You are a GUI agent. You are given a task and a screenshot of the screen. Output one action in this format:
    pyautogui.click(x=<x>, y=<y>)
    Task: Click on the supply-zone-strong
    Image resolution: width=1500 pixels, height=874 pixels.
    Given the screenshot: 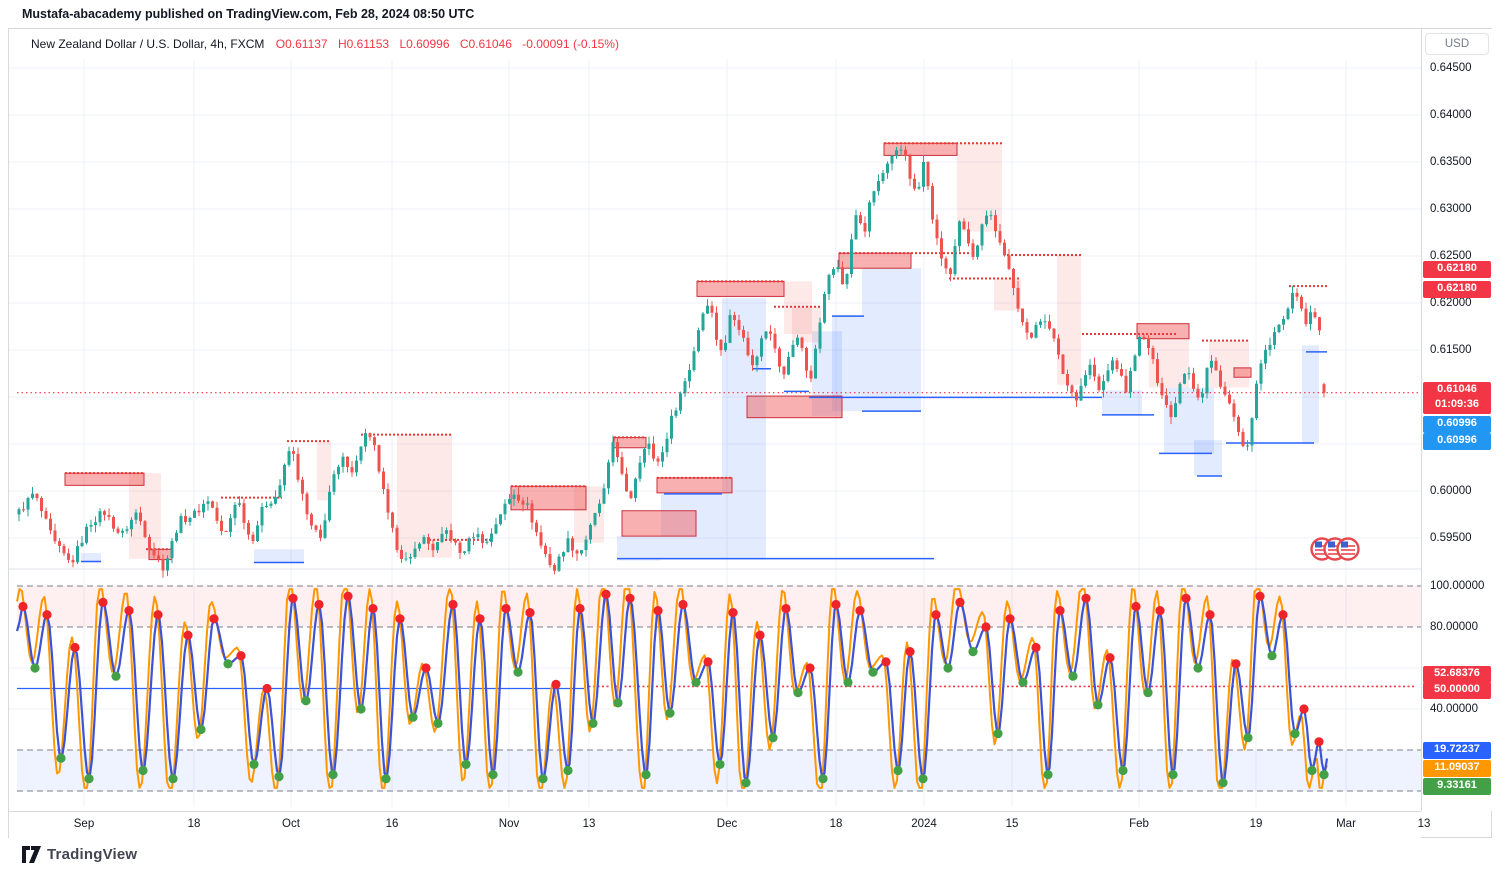 What is the action you would take?
    pyautogui.click(x=659, y=523)
    